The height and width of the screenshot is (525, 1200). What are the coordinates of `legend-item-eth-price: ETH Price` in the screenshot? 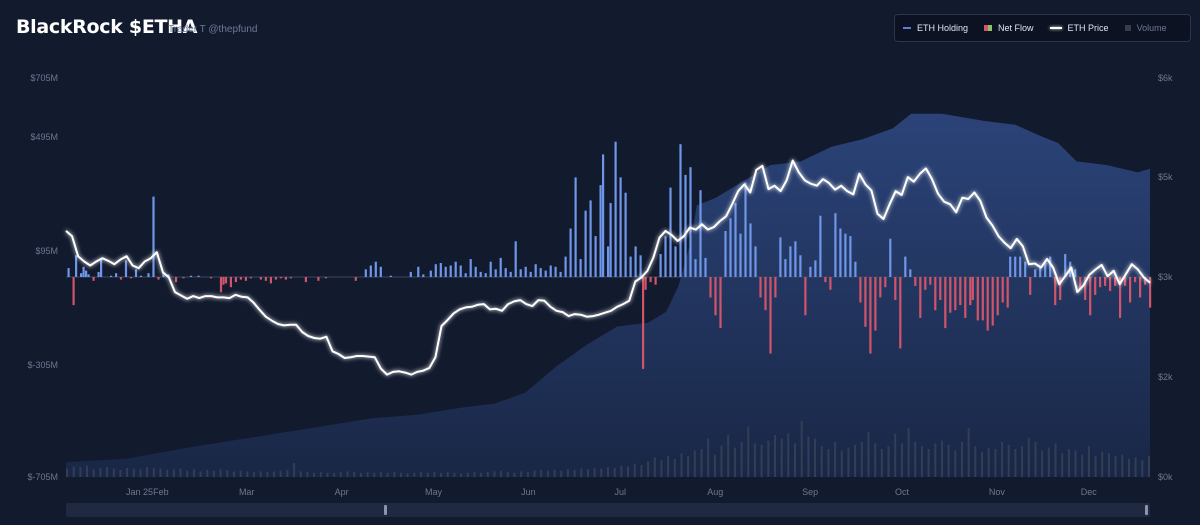 It's located at (1079, 28).